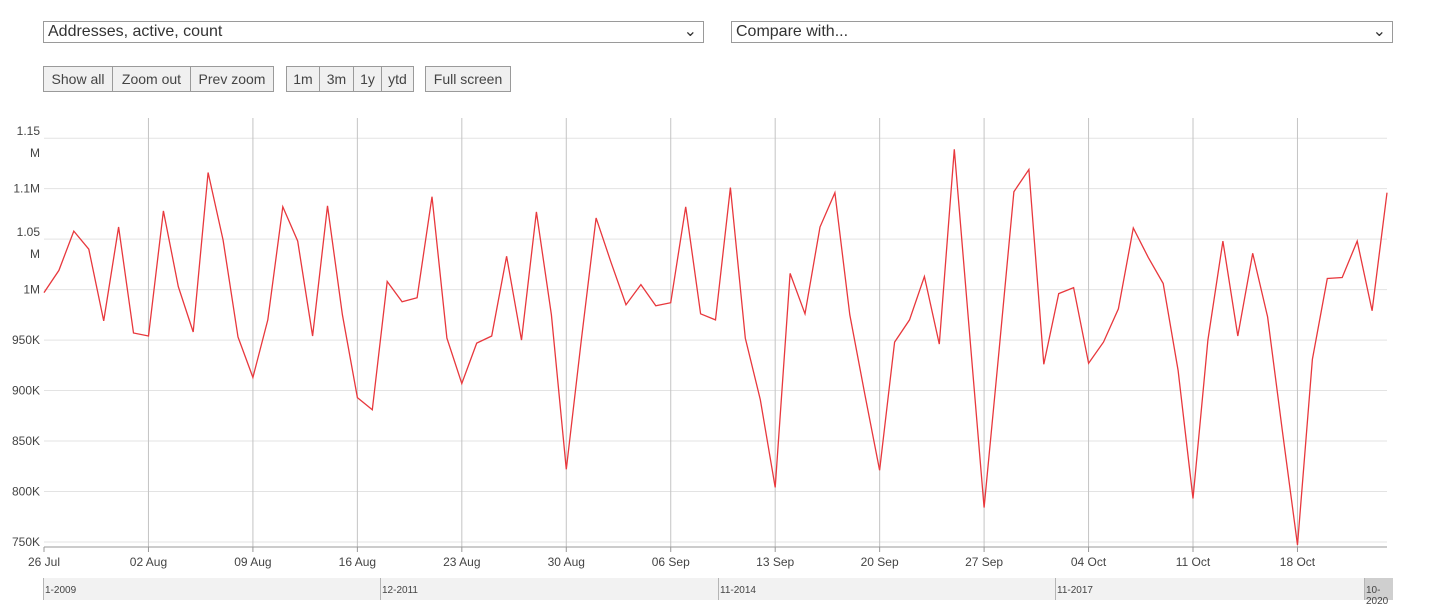 Image resolution: width=1435 pixels, height=608 pixels. I want to click on y-axis-labels: 1.15 M 1.1M 1.05 M 1M 950K 900K 850K 800K 750K, so click(26, 336).